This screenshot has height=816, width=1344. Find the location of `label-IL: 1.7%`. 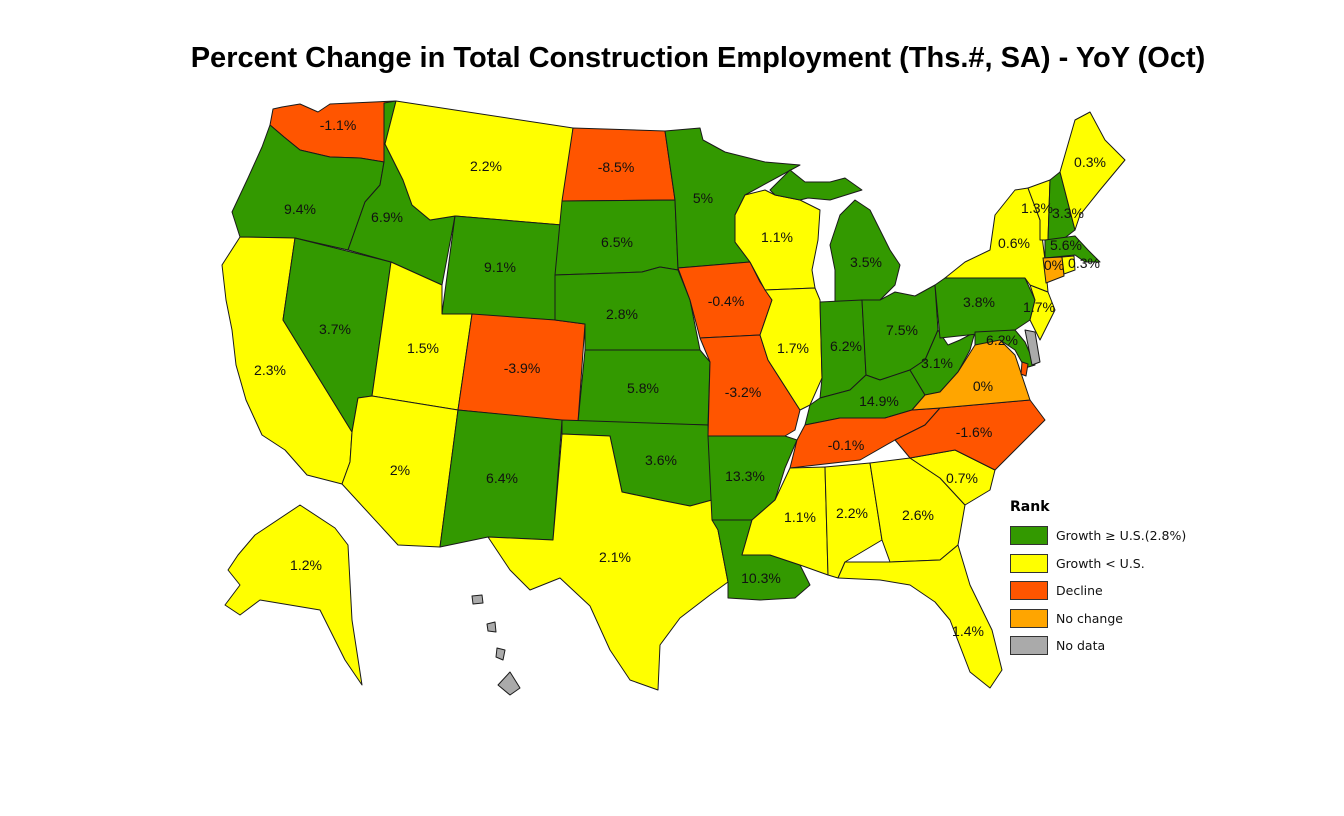

label-IL: 1.7% is located at coordinates (793, 348).